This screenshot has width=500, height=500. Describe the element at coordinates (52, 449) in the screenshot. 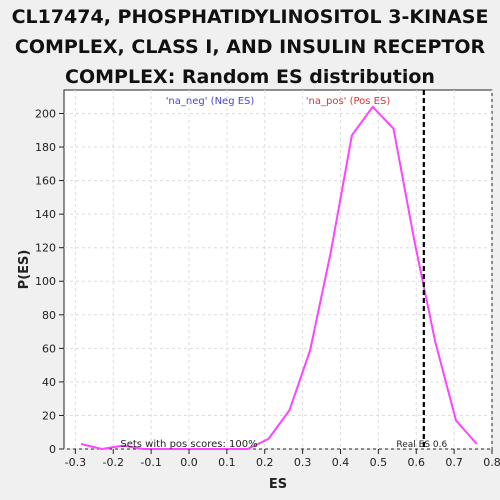

I see `y-tick-label: 0` at that location.